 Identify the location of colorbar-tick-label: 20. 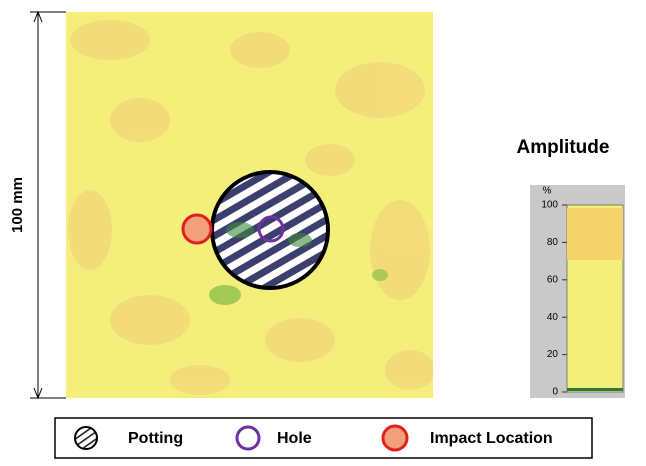
(553, 354).